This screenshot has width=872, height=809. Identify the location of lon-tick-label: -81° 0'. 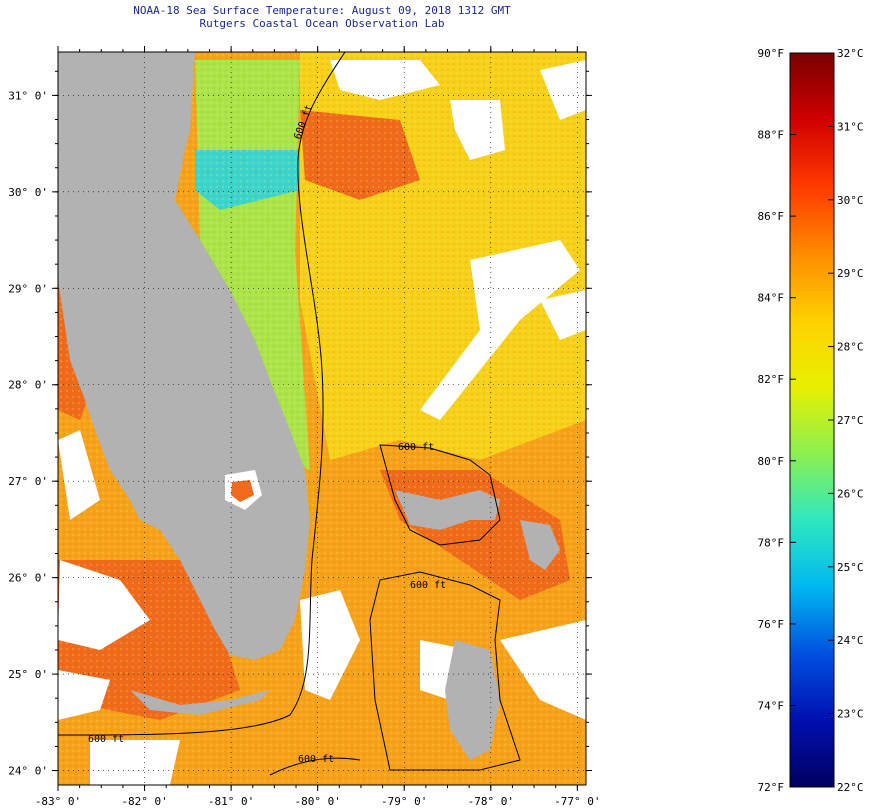
(231, 801).